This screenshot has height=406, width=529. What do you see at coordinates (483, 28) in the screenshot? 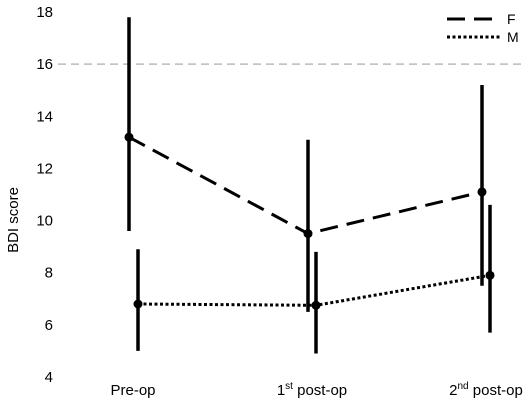
I see `legend: FM` at bounding box center [483, 28].